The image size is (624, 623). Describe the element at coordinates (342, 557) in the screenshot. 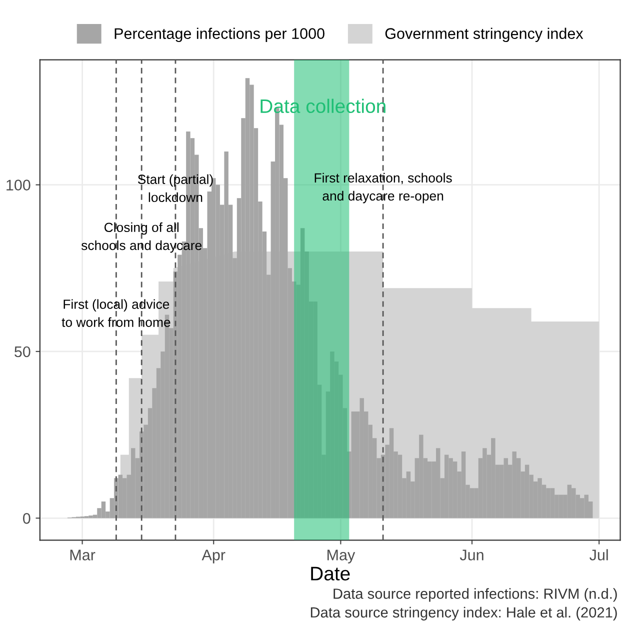

I see `x-tick-label: May` at that location.